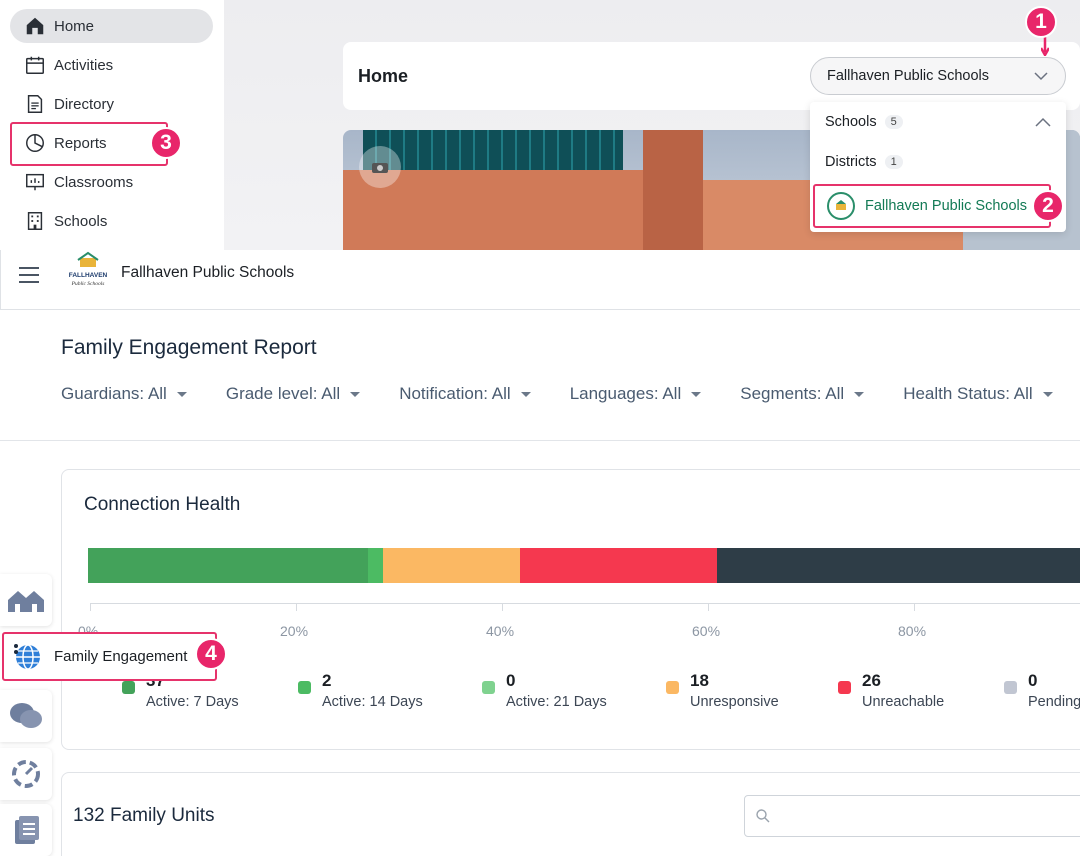  I want to click on x-tick-label: 20%, so click(294, 631).